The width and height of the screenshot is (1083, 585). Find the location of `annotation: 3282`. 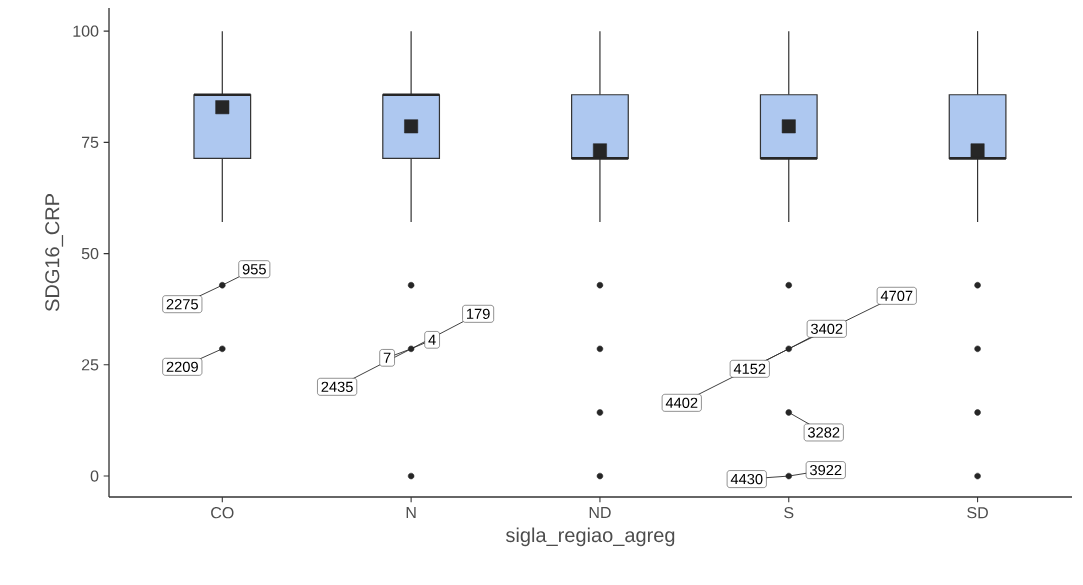

annotation: 3282 is located at coordinates (824, 432).